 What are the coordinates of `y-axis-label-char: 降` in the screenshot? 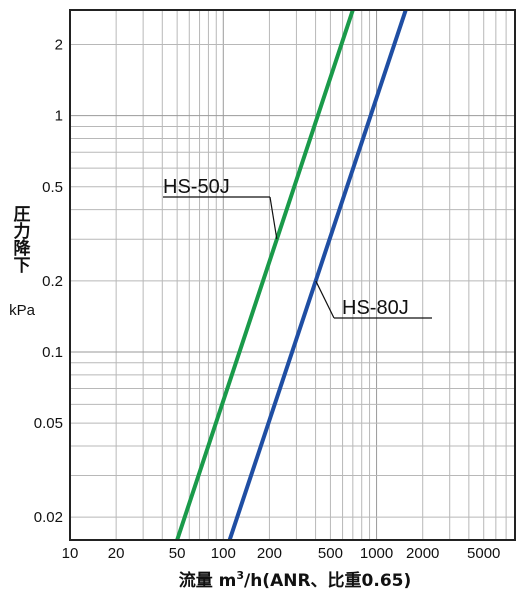 It's located at (23, 248).